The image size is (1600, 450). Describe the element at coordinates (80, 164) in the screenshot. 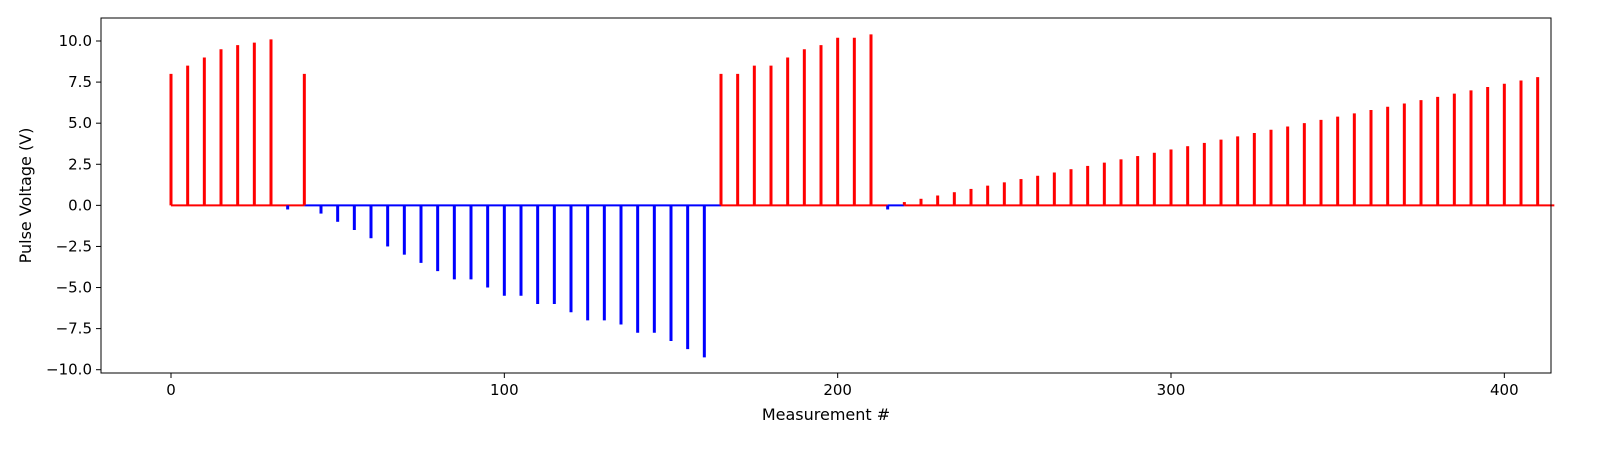

I see `y-tick-label: 2.5` at that location.